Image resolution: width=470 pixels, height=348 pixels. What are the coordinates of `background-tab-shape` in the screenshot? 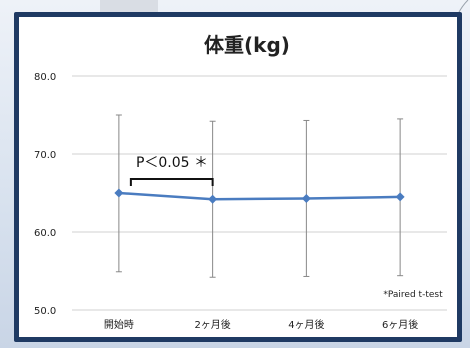 It's located at (129, 7).